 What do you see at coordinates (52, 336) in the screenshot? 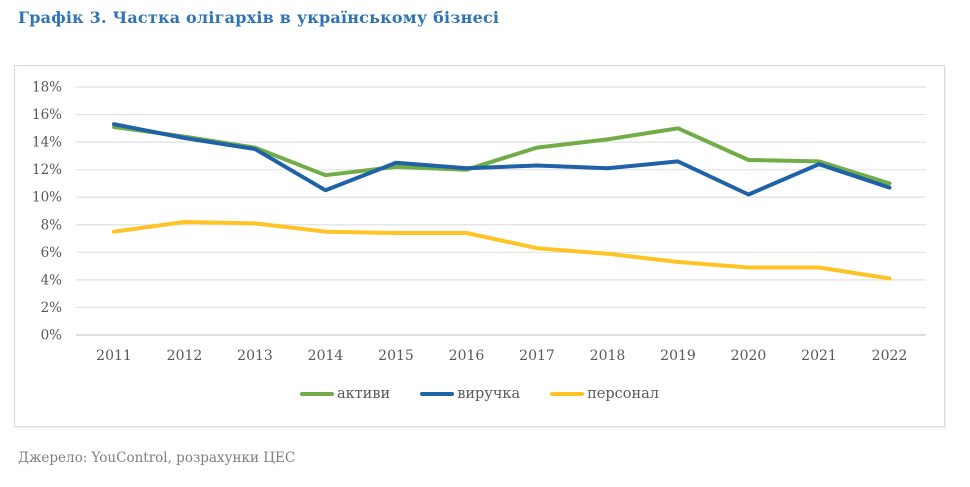
I see `y-axis-label: 0%` at bounding box center [52, 336].